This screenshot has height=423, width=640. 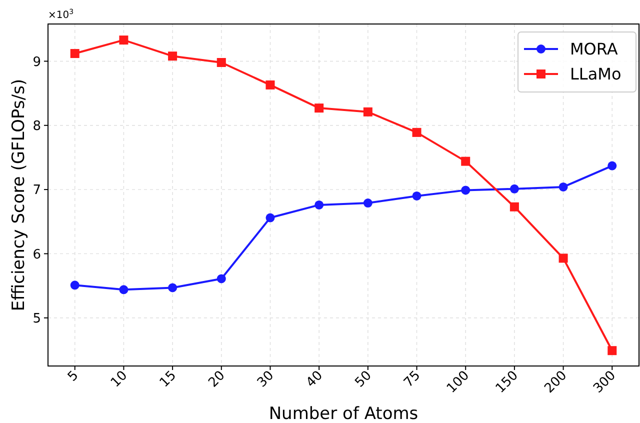 I want to click on x-tick-label: 75, so click(x=412, y=379).